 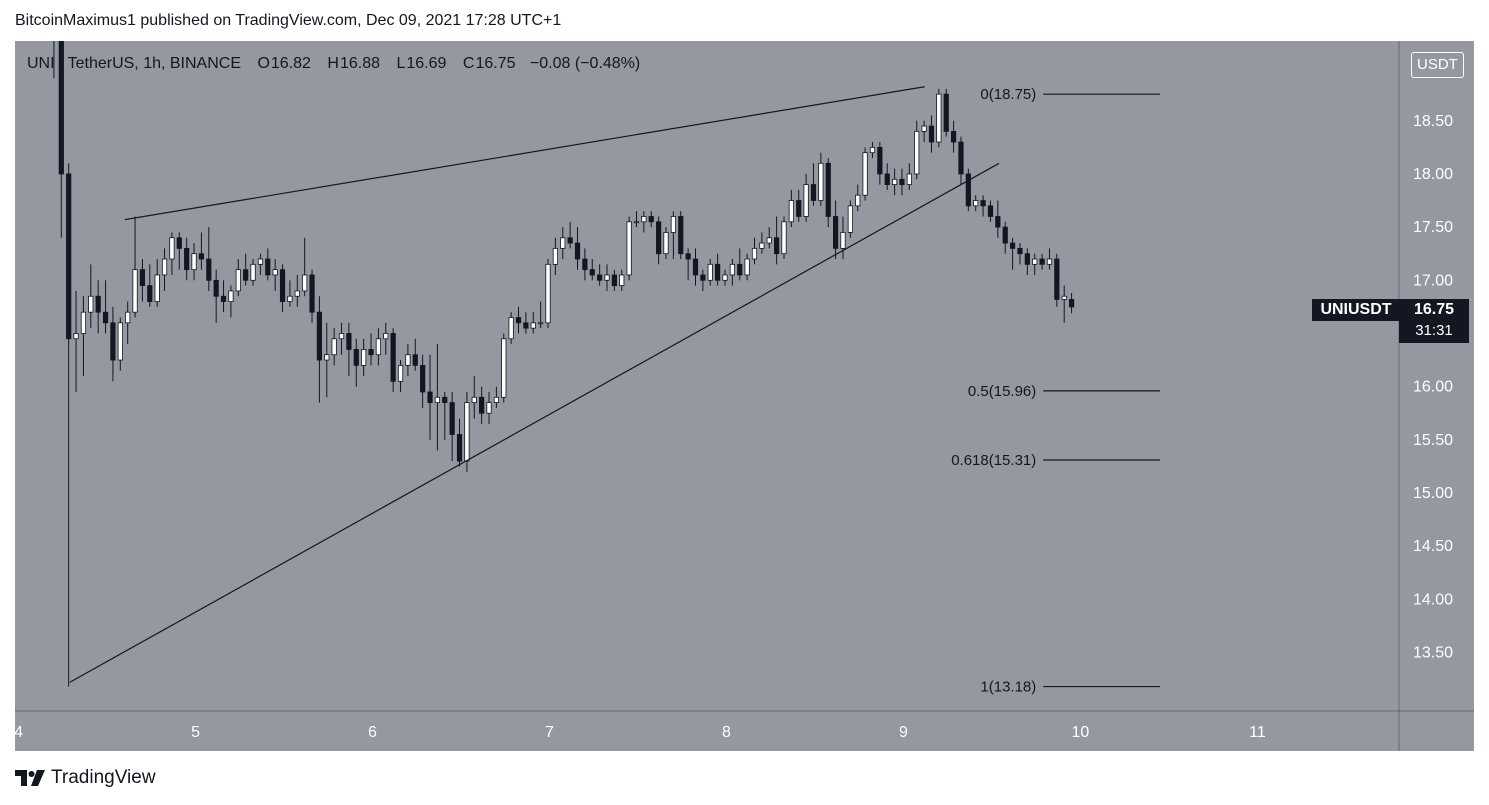 I want to click on price-tag-box: 16.75 31:31, so click(x=1434, y=321).